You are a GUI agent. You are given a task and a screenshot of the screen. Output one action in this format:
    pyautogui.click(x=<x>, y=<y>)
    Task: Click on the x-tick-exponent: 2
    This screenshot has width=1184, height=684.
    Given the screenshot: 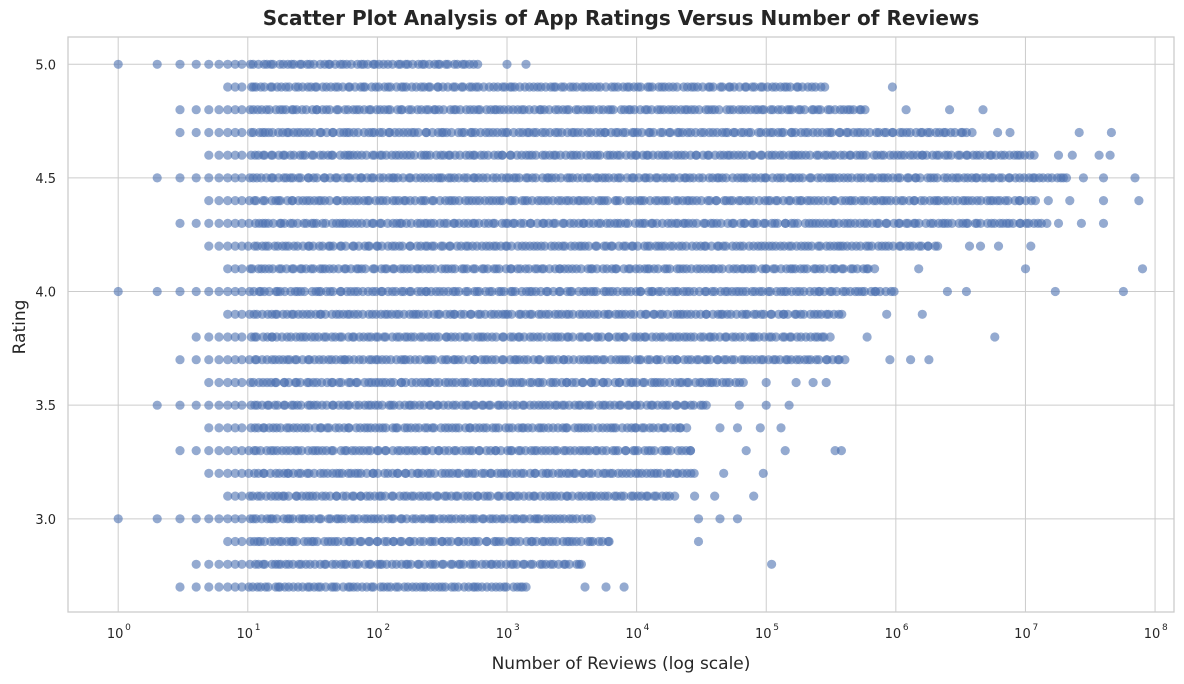 What is the action you would take?
    pyautogui.click(x=387, y=628)
    